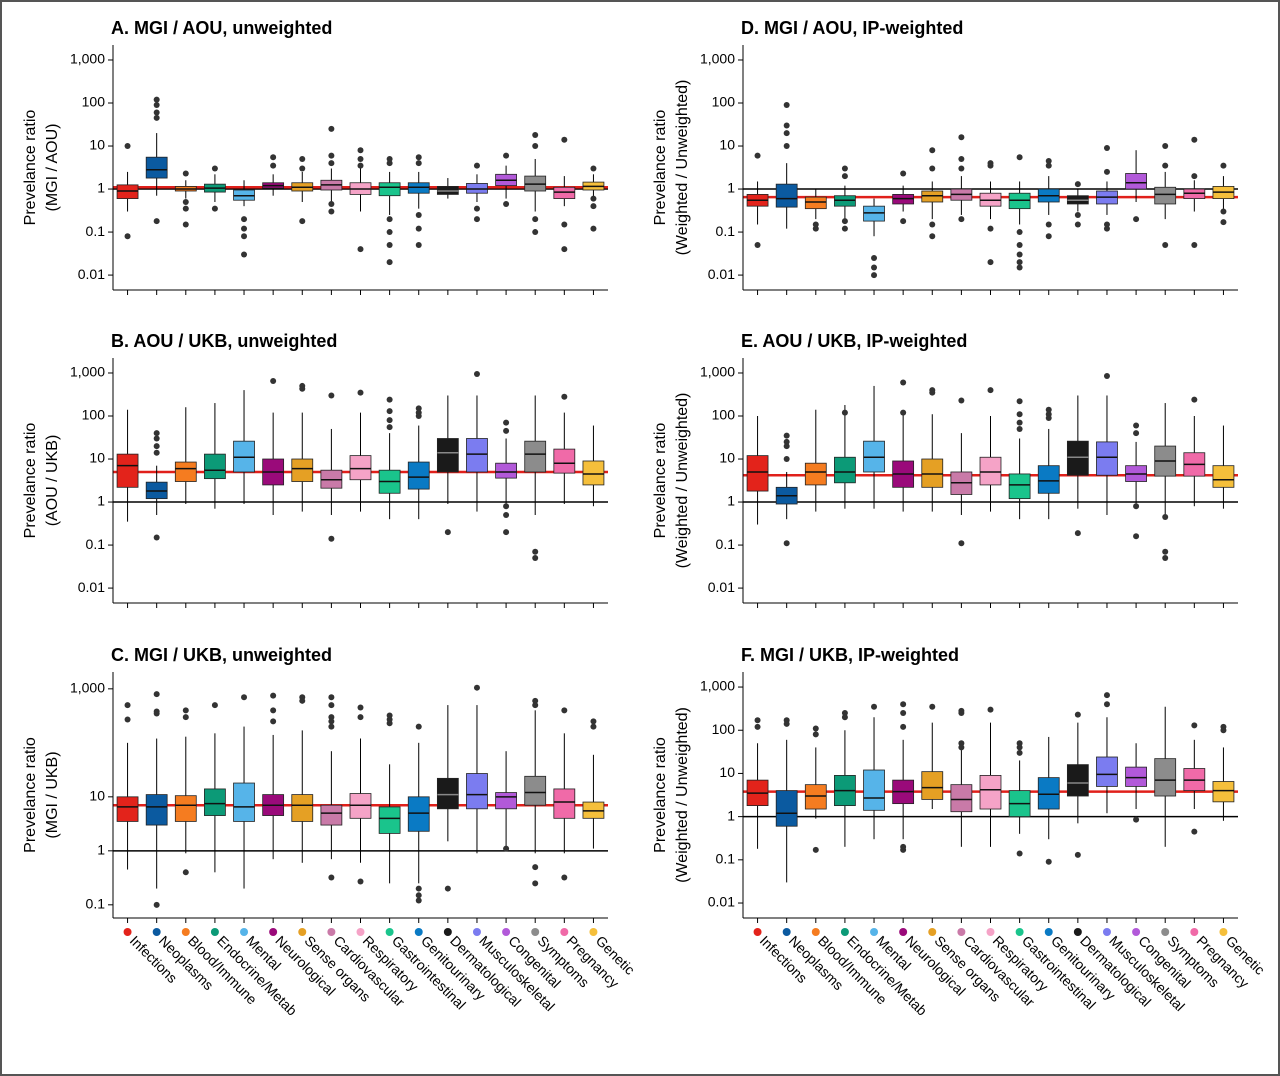 The image size is (1280, 1076). What do you see at coordinates (854, 341) in the screenshot?
I see `panel-title: E. AOU / UKB, IP-weighted` at bounding box center [854, 341].